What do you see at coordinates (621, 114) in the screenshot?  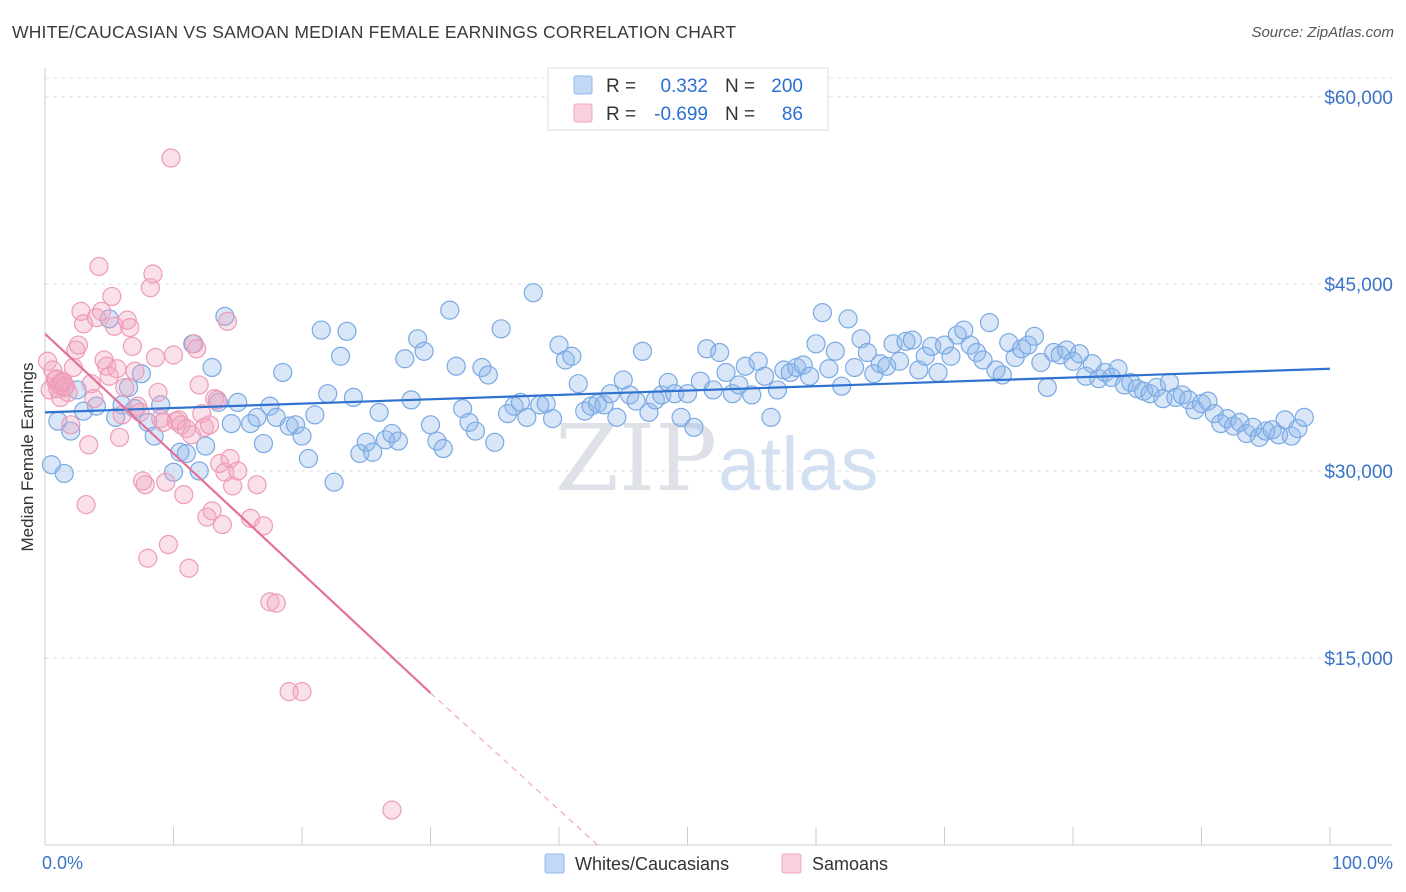 I see `legend-r-label-samoan: R =` at bounding box center [621, 114].